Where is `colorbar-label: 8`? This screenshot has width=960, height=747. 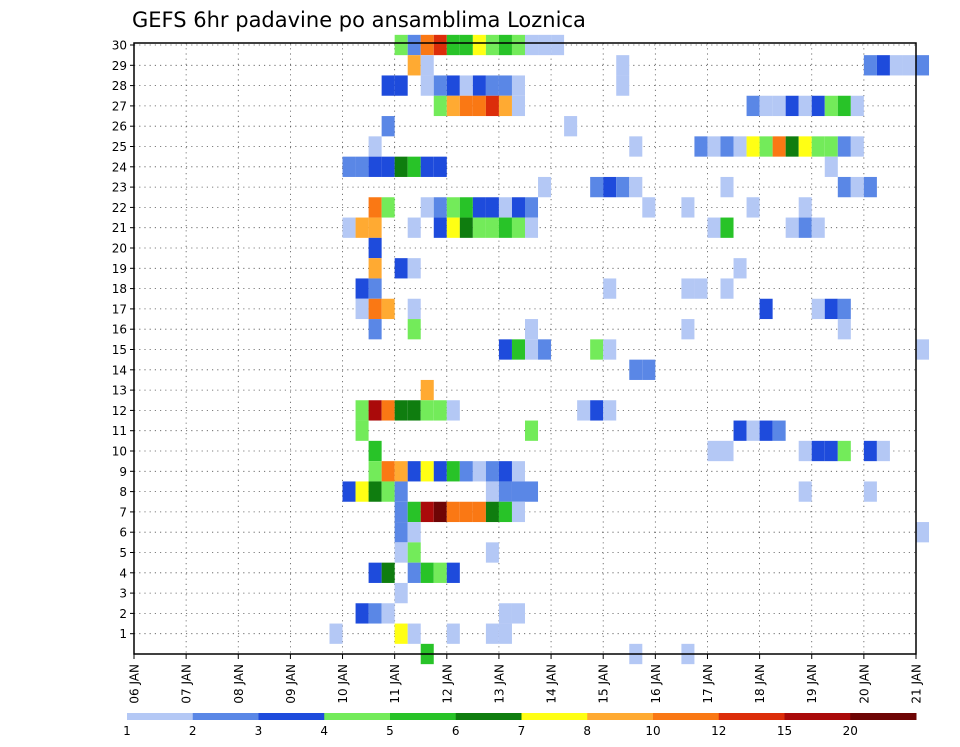
colorbar-label: 8 is located at coordinates (587, 731).